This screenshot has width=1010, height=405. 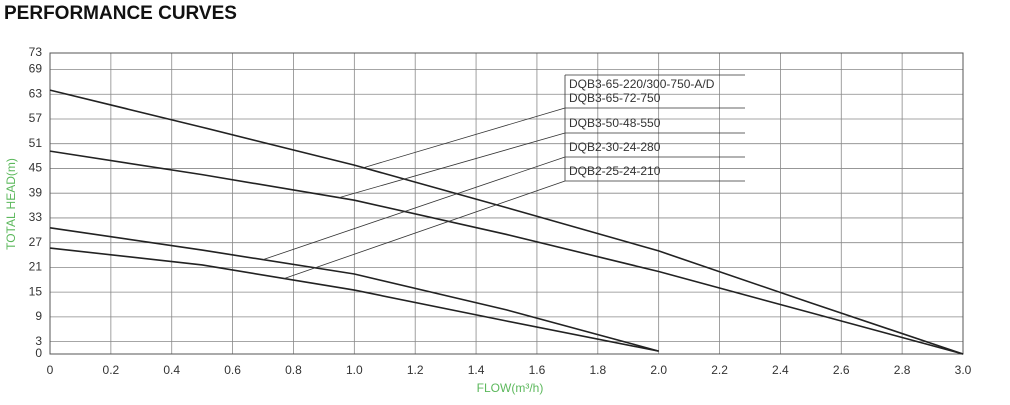 I want to click on legend-label: DQB3-65-72-750, so click(x=615, y=98).